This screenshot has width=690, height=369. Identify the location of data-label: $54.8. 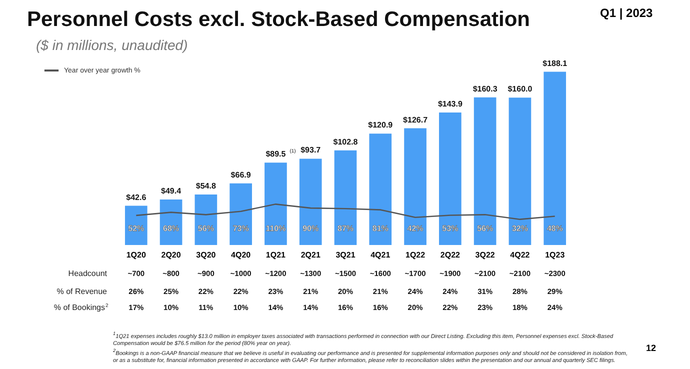
(206, 186).